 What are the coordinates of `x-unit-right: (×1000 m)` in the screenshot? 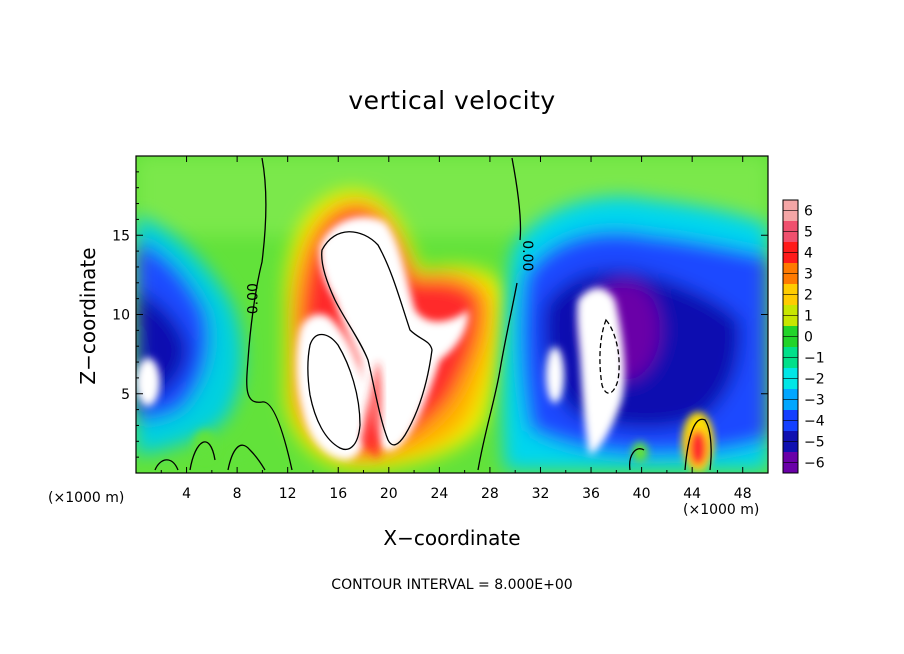 It's located at (721, 510).